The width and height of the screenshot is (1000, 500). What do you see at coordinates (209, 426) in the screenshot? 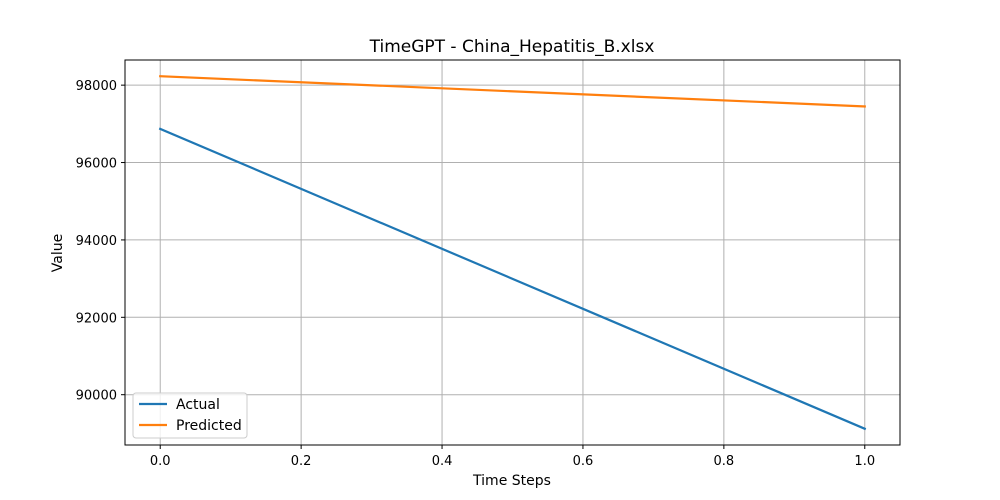
I see `legend-label-predicted: Predicted` at bounding box center [209, 426].